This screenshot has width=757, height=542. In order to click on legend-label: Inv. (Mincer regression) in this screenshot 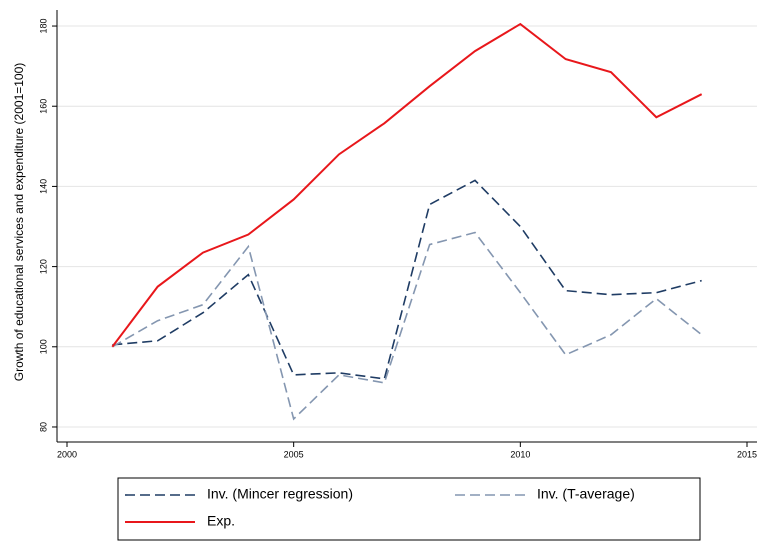, I will do `click(280, 494)`.